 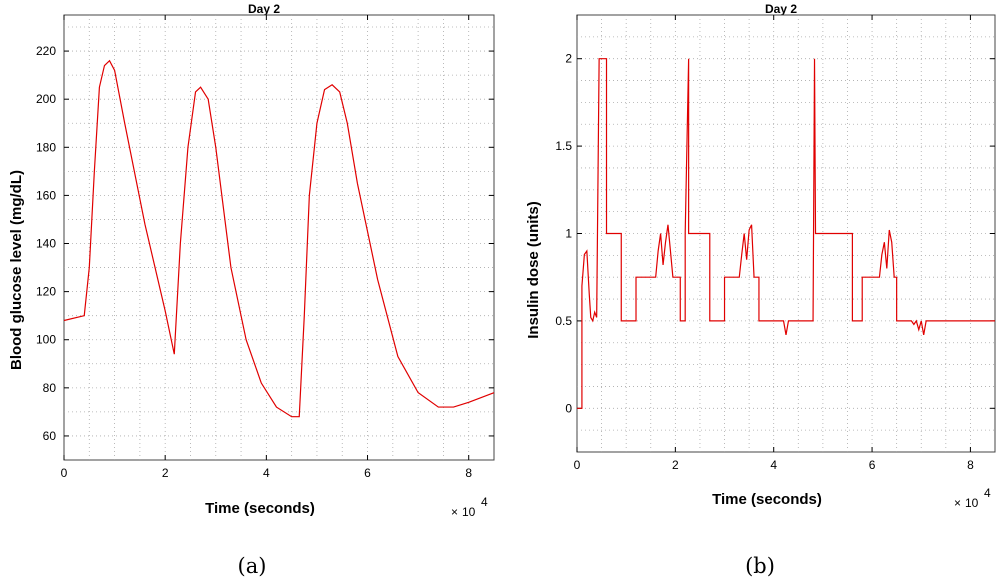 I want to click on y-tick-label: 160, so click(x=46, y=195).